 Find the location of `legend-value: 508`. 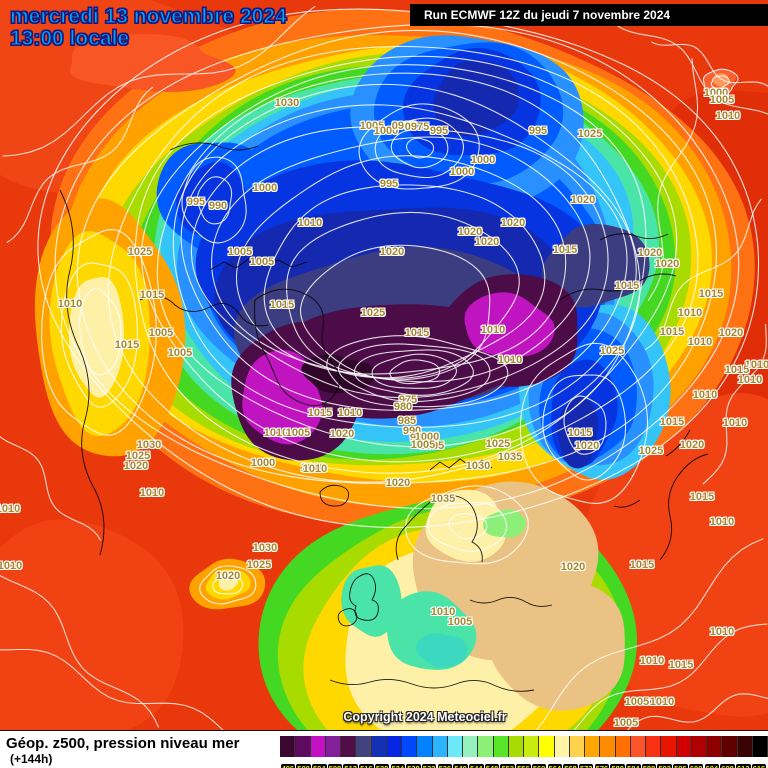

legend-value: 508 is located at coordinates (335, 766).